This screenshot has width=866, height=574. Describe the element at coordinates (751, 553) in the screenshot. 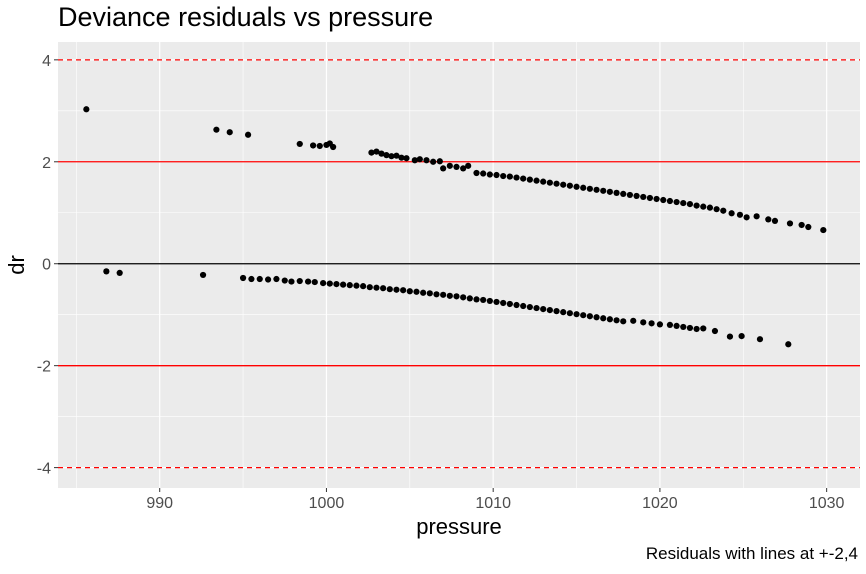

I see `chart-caption: Residuals with lines at +-2,4` at that location.